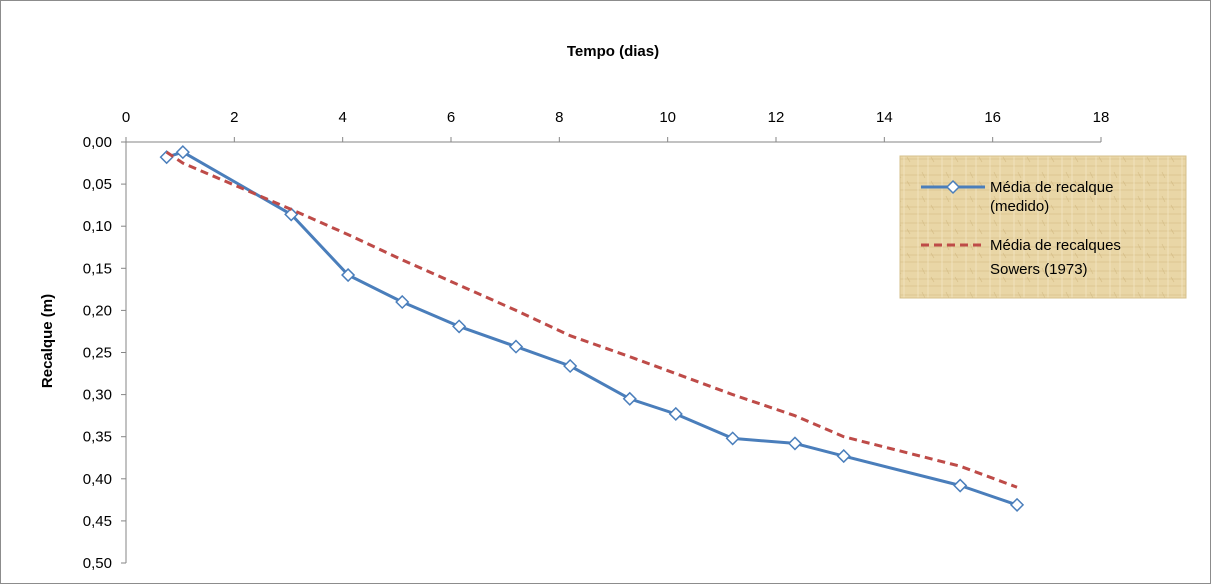 Image resolution: width=1211 pixels, height=584 pixels. What do you see at coordinates (667, 117) in the screenshot?
I see `x-tick-label: 10` at bounding box center [667, 117].